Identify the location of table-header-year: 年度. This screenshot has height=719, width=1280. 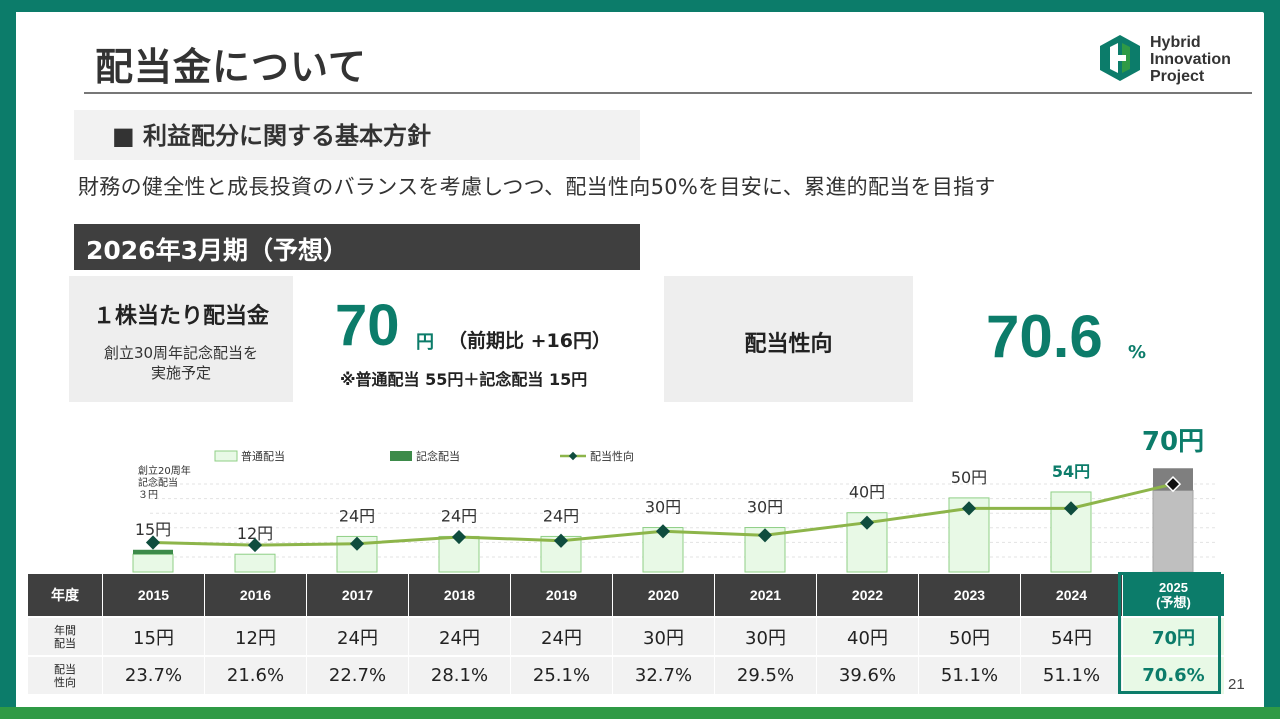
(65, 595).